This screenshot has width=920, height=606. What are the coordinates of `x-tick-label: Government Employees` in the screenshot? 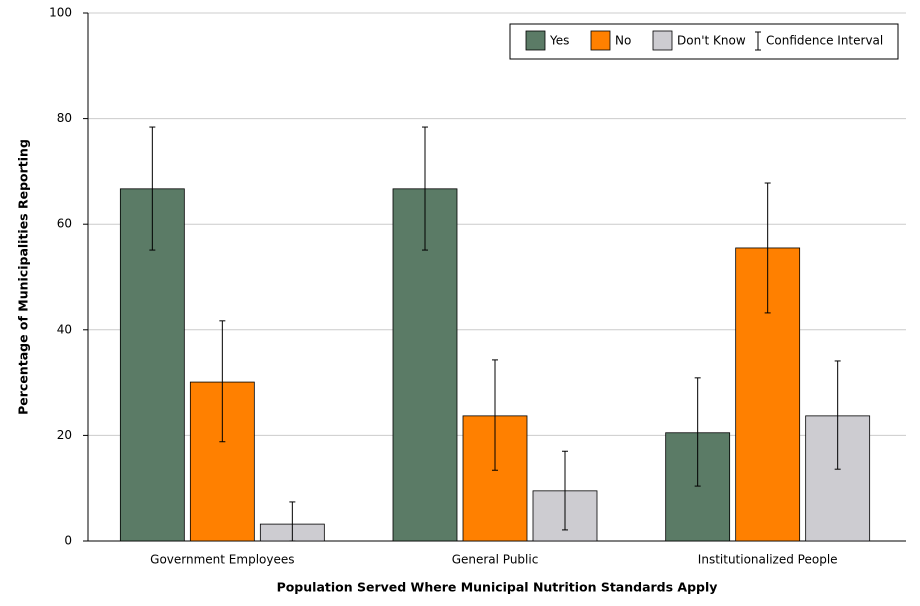 It's located at (222, 560).